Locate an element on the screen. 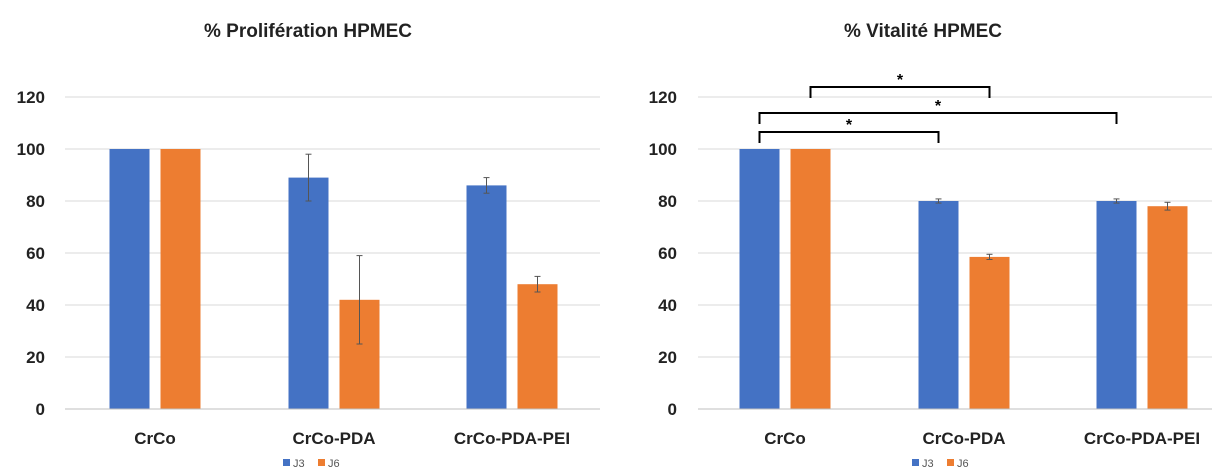 The image size is (1218, 473). chart-title: % Prolifération HPMEC is located at coordinates (308, 31).